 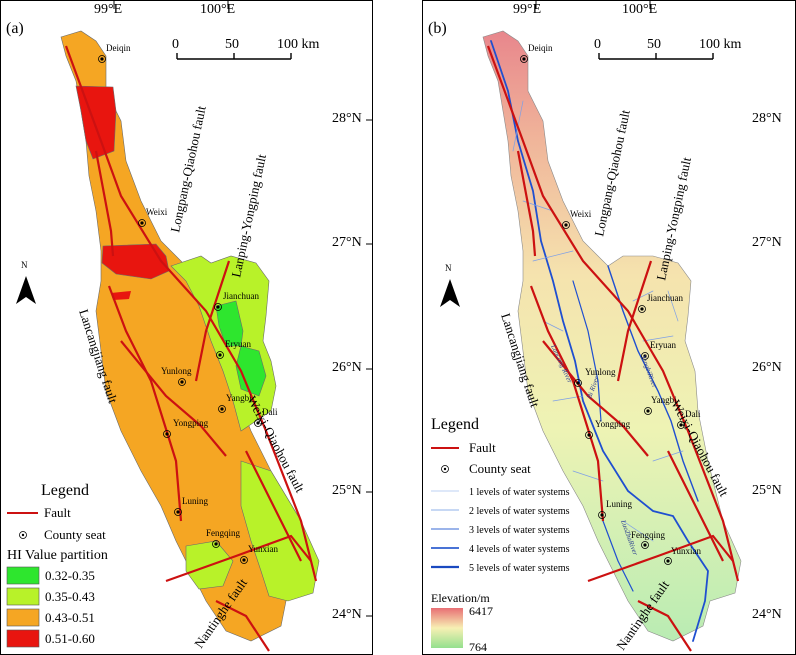 What do you see at coordinates (612, 173) in the screenshot?
I see `fault-label: Longpang-Qiaohou fault` at bounding box center [612, 173].